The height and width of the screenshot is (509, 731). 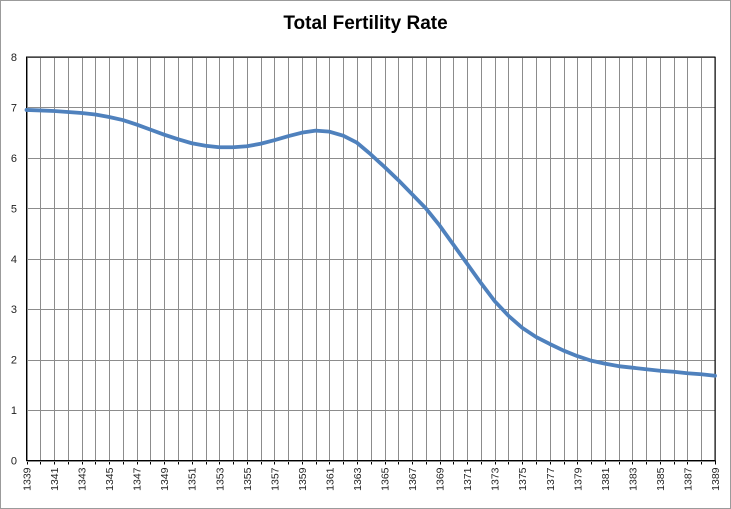 I want to click on x-tick-label: 1383, so click(x=633, y=479).